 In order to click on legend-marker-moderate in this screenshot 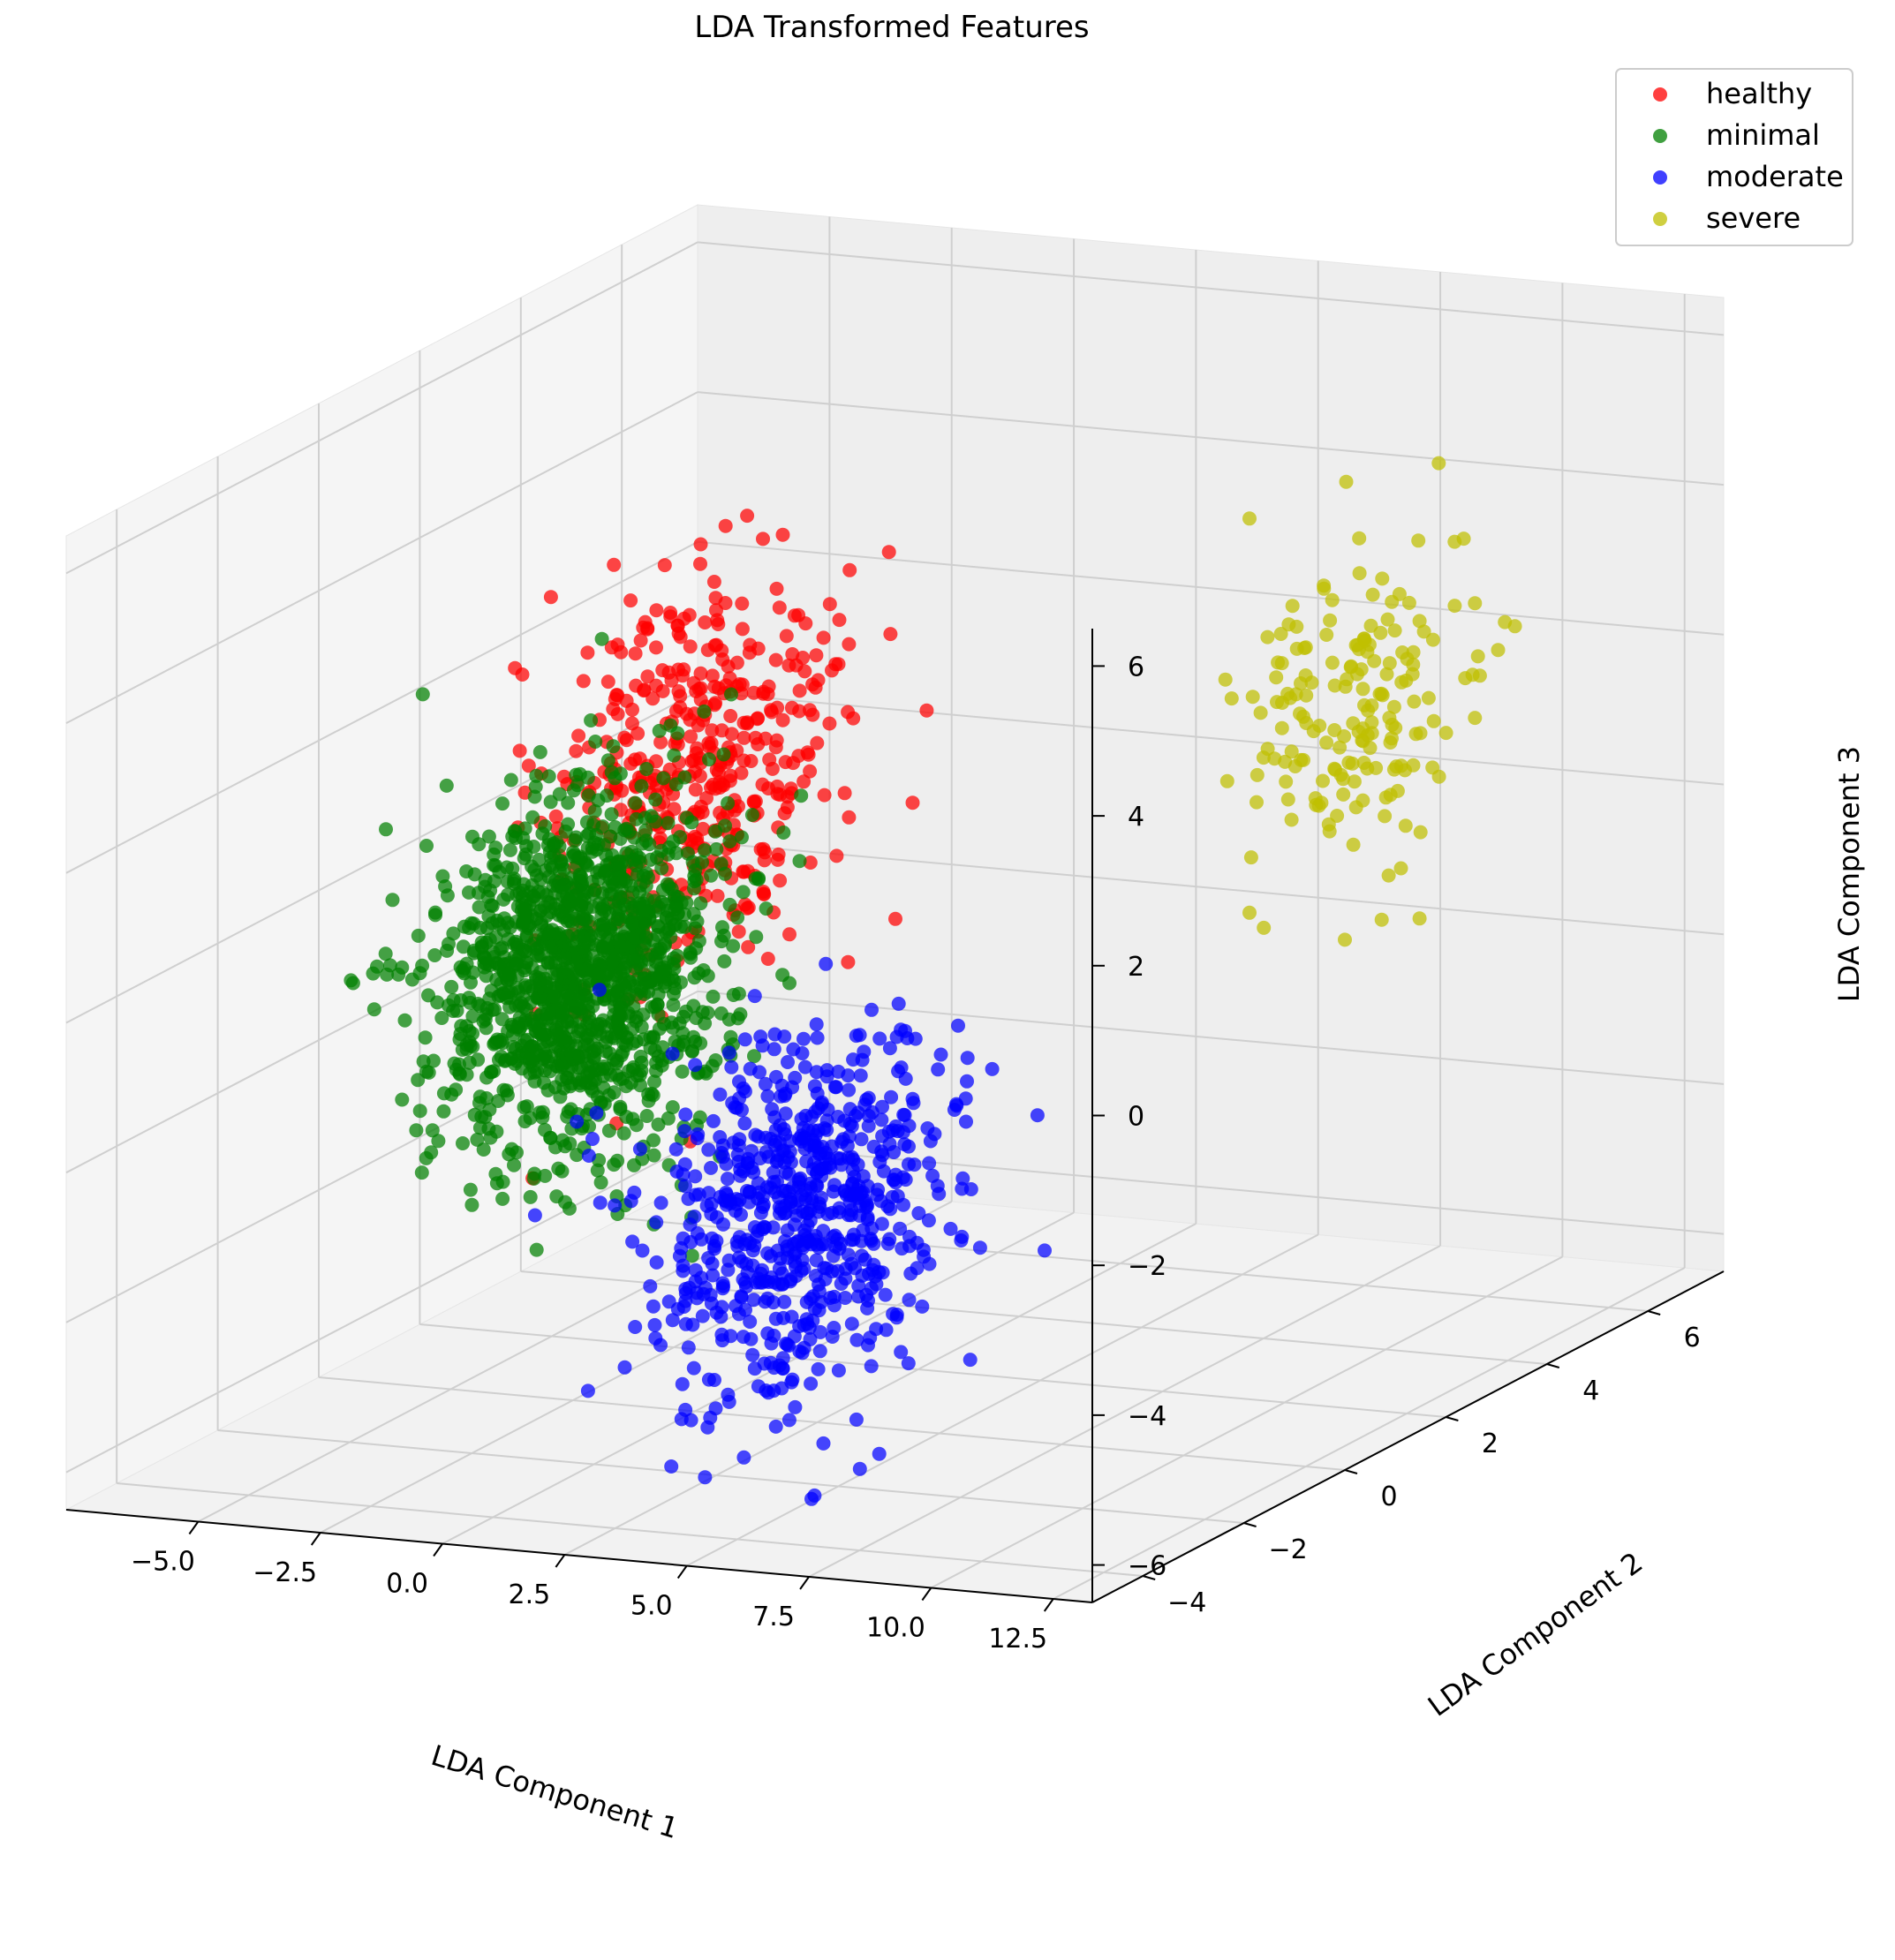, I will do `click(1660, 177)`.